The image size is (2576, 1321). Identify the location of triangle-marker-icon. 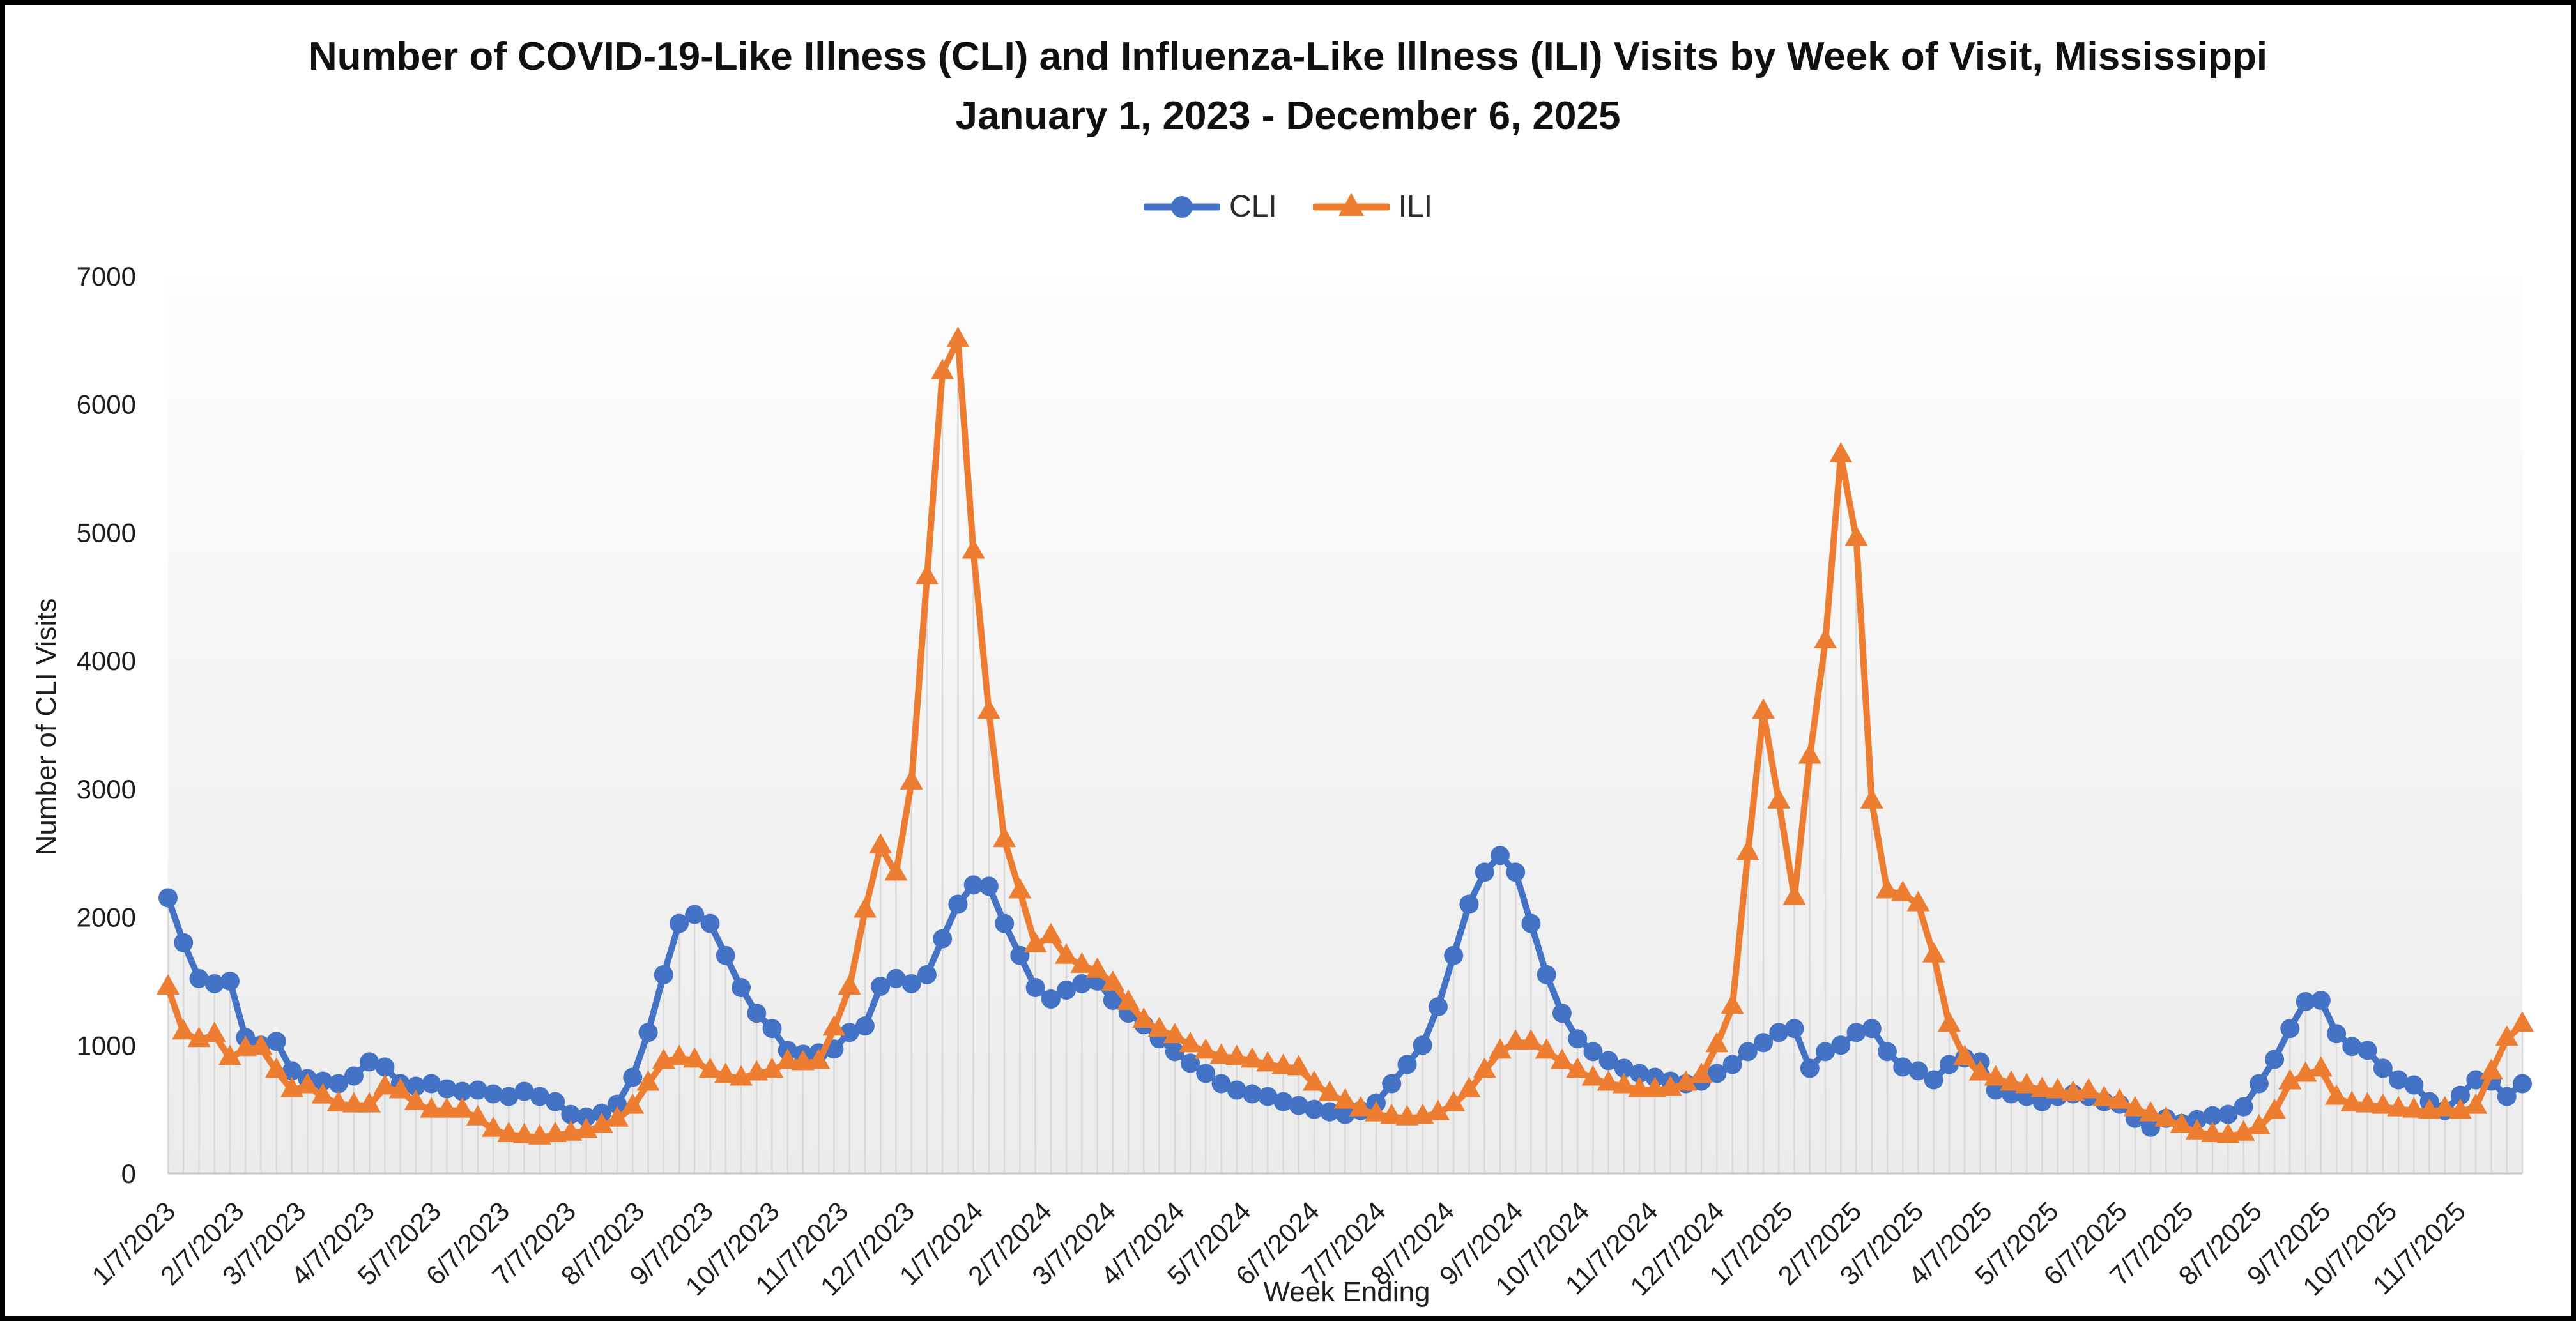
(1351, 204).